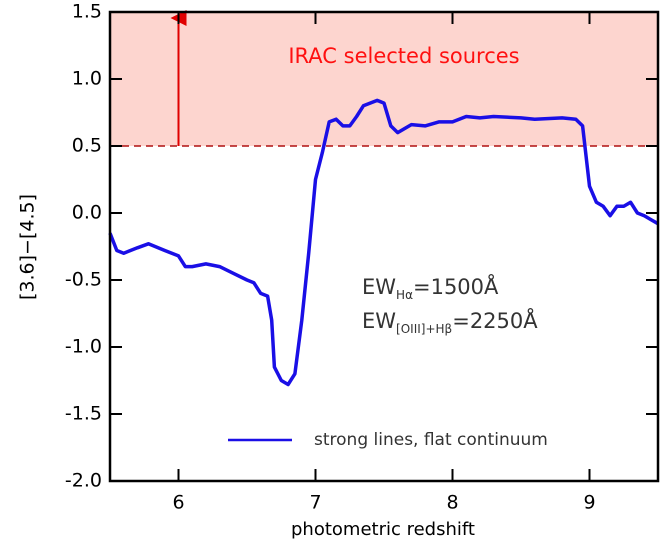 The width and height of the screenshot is (670, 544). I want to click on y-tick-label: -2.0, so click(83, 481).